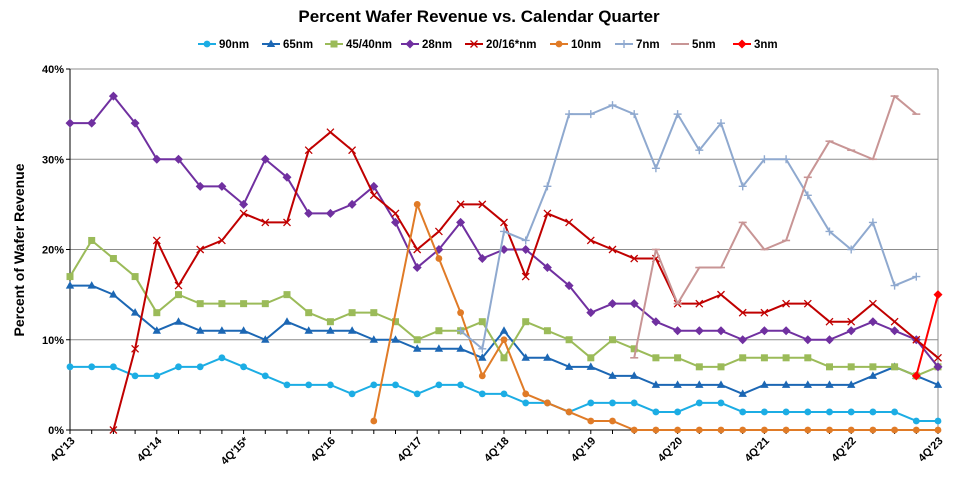 Image resolution: width=958 pixels, height=481 pixels. I want to click on y-tick-label: 10%, so click(53, 341).